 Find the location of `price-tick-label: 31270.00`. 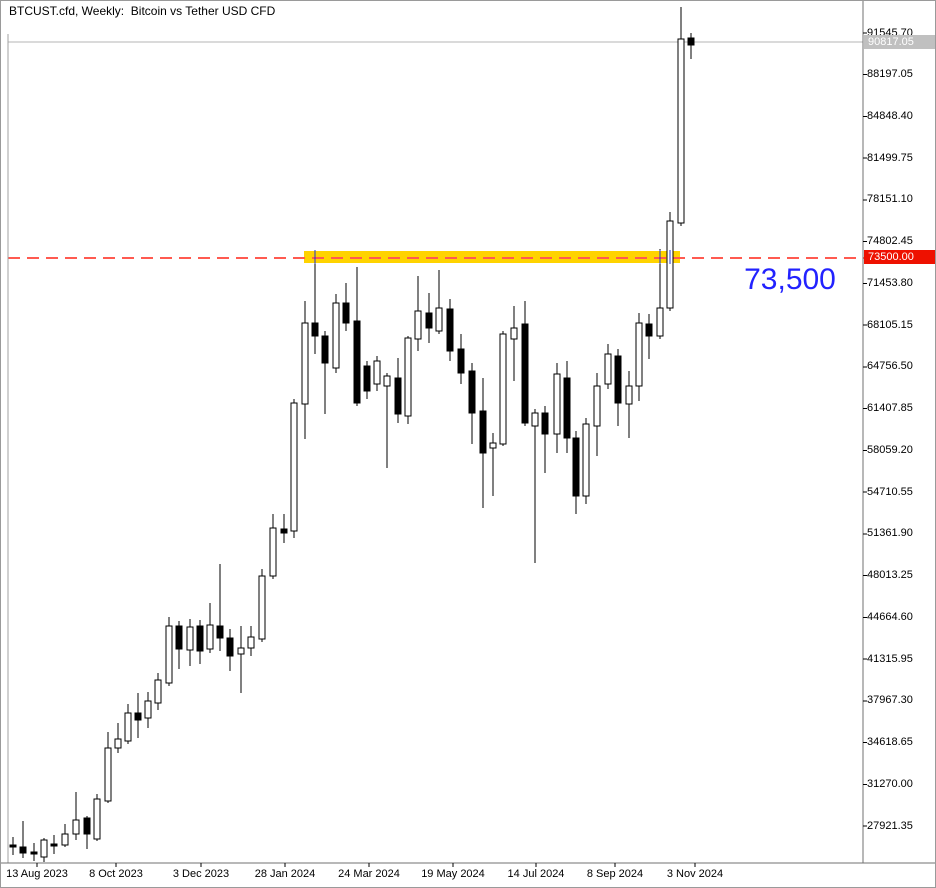

price-tick-label: 31270.00 is located at coordinates (890, 783).